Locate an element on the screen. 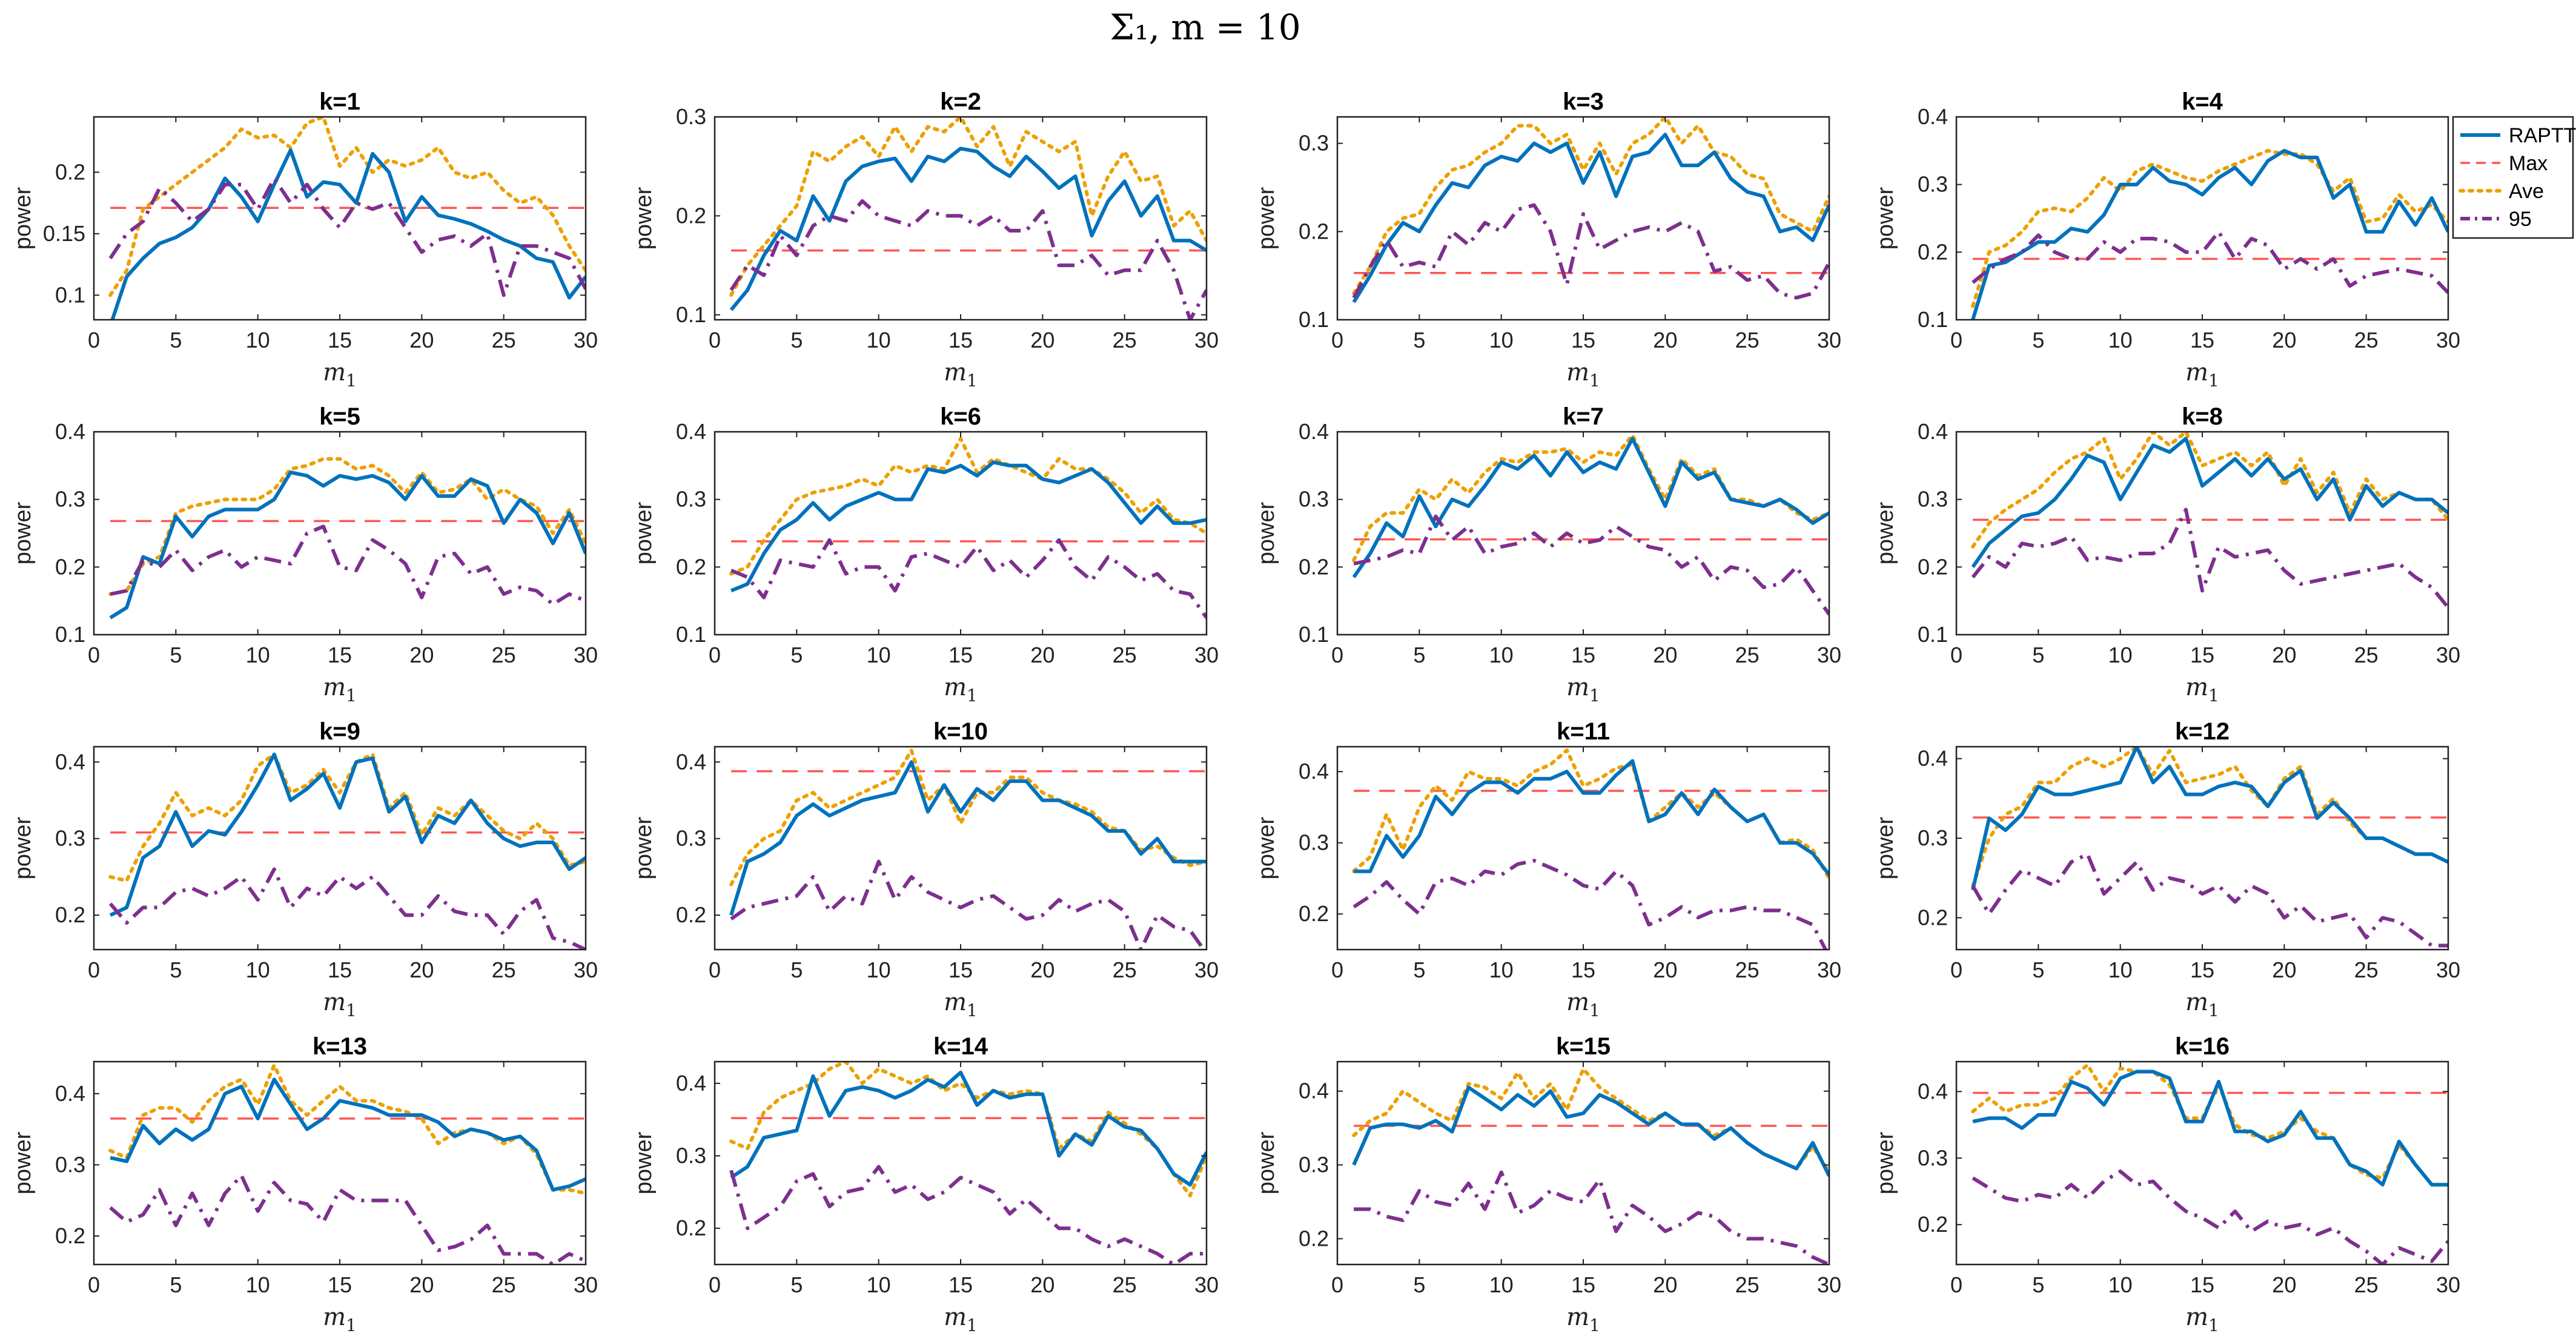 The image size is (2576, 1339). panel-k=7: 0 5 10 15 20 25 30 0.1 0.2 0.3 0.4 k=7 power m1 is located at coordinates (1547, 554).